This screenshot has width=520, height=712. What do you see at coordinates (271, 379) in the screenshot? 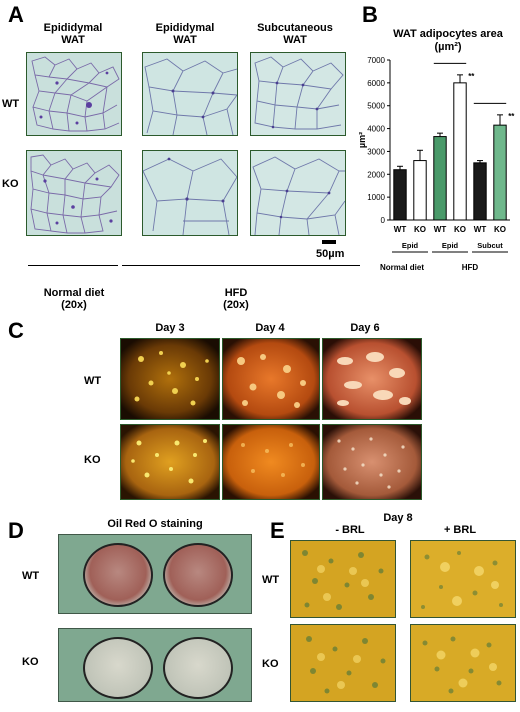
I see `culture-wt-day4` at bounding box center [271, 379].